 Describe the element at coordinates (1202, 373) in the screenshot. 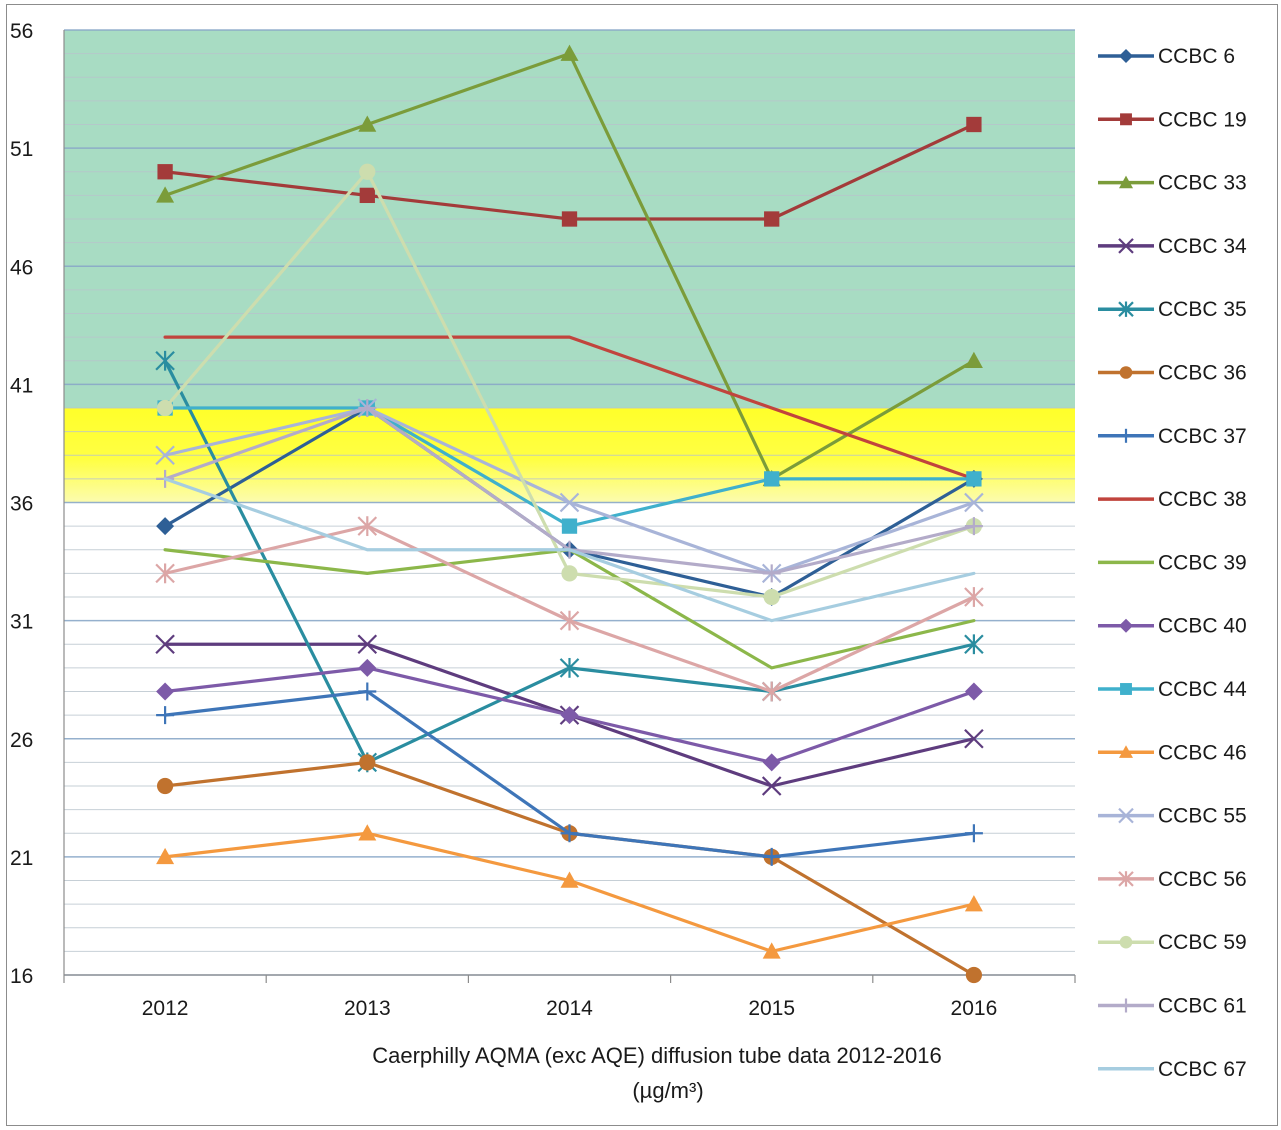

I see `legend-label: CCBC 36` at that location.